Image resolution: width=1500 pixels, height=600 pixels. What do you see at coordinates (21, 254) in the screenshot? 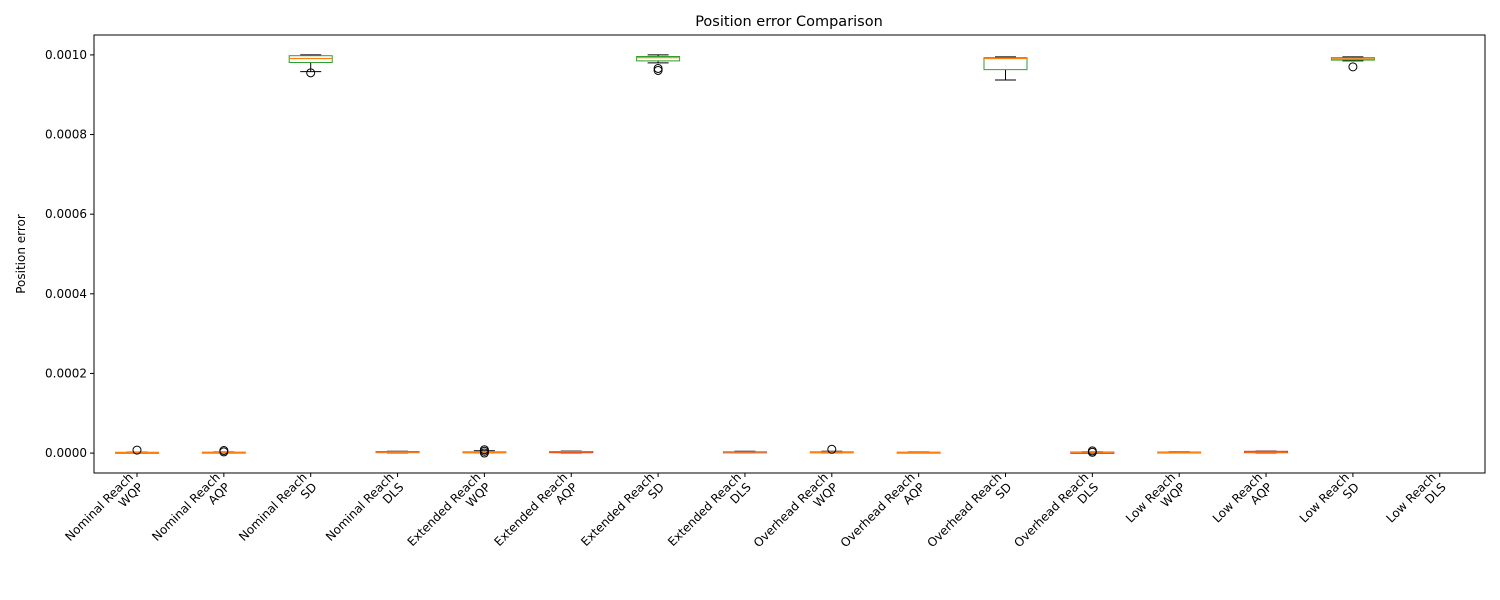
I see `y-axis-label: Position error` at bounding box center [21, 254].